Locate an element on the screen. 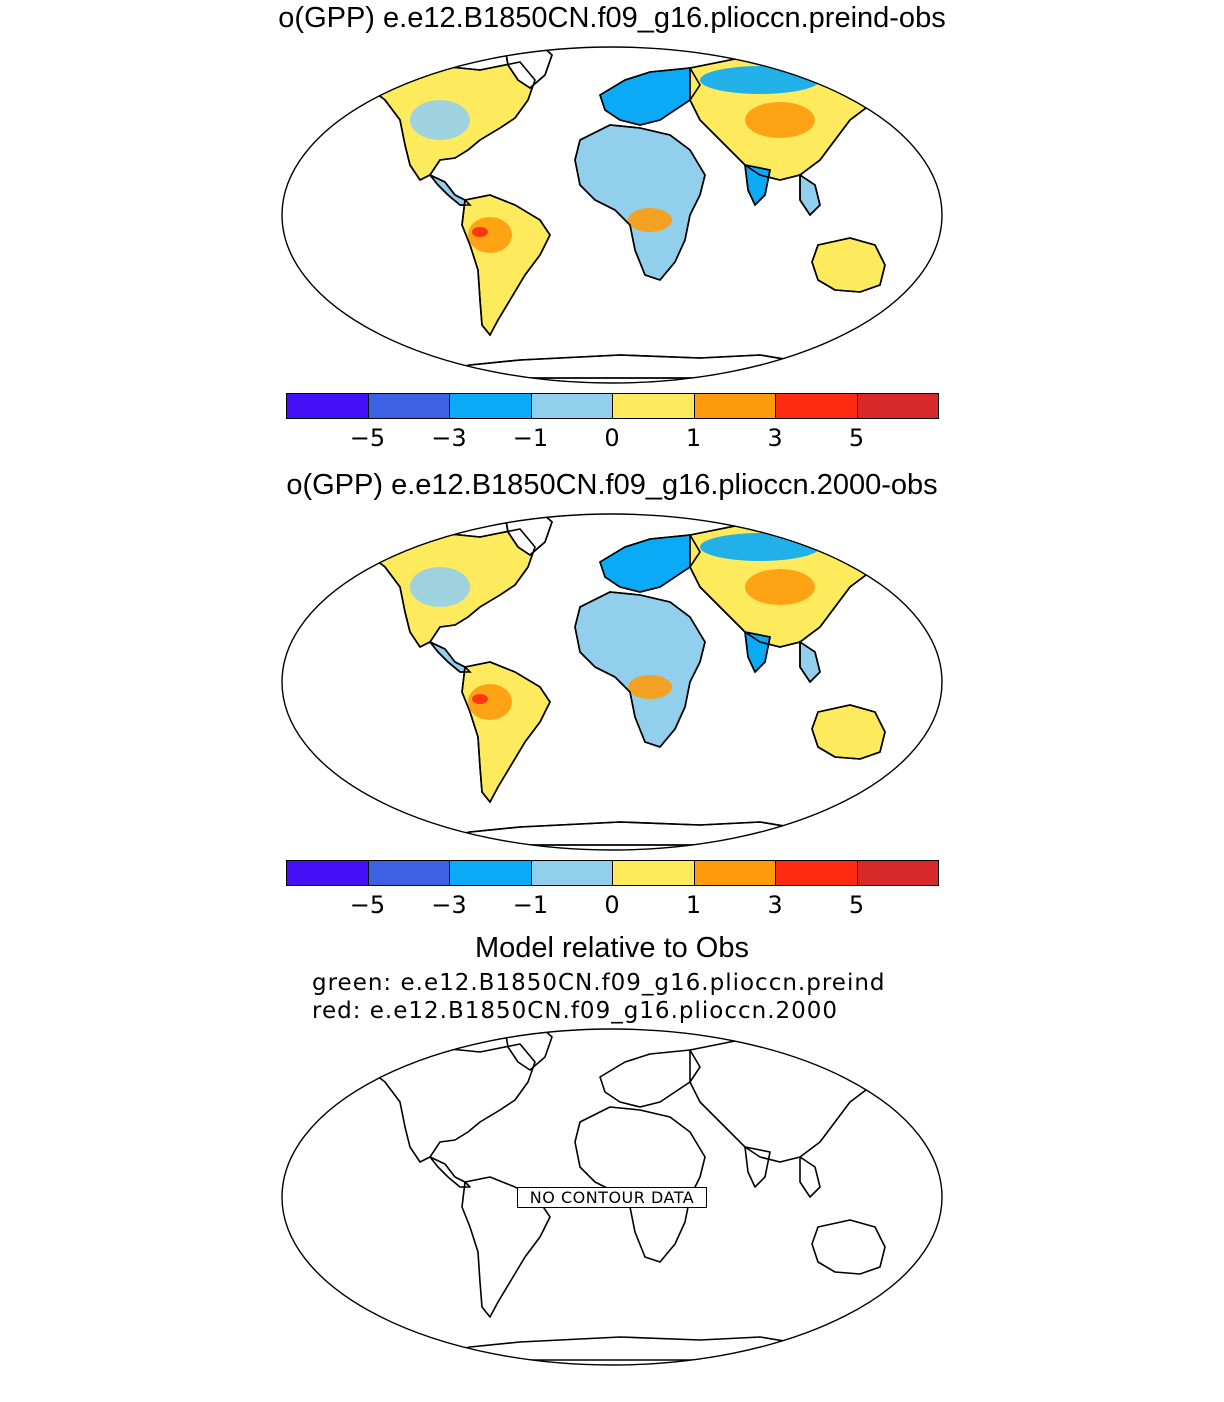 Image resolution: width=1224 pixels, height=1402 pixels. europe-outline is located at coordinates (650, 1078).